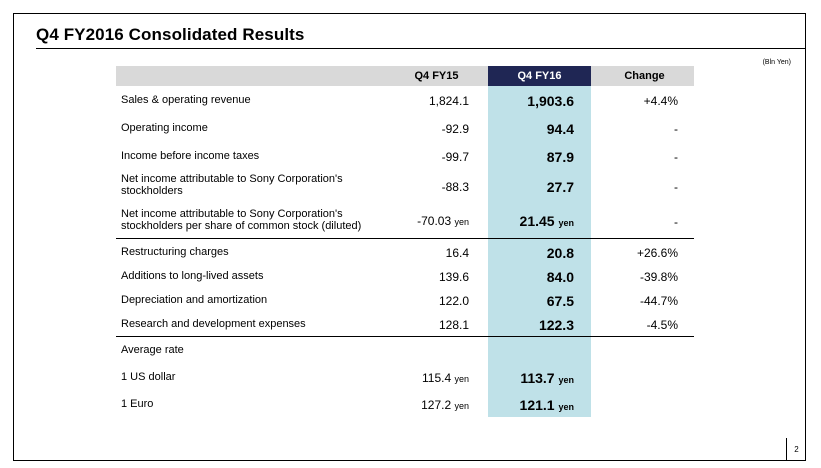  Describe the element at coordinates (194, 300) in the screenshot. I see `row-label: Depreciation and amortization` at that location.